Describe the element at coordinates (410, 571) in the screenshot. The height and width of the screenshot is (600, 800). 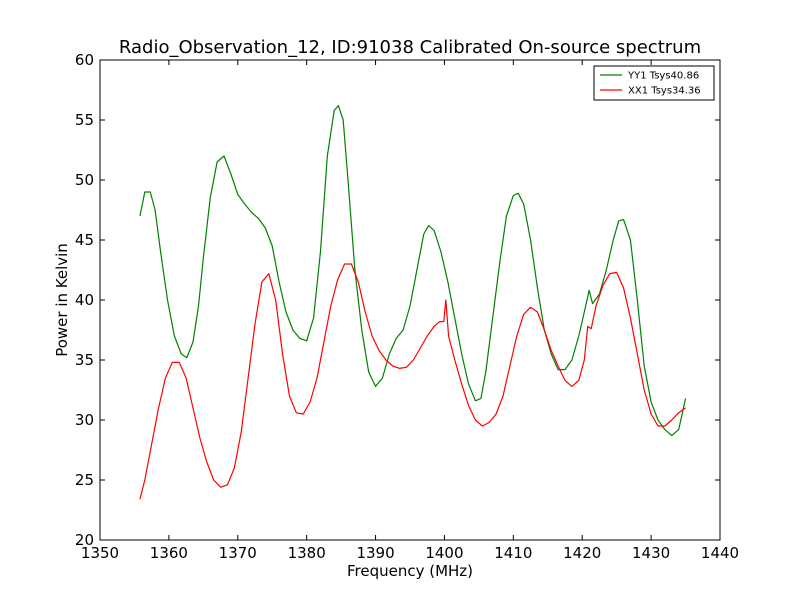
I see `x-axis-label: Frequency (MHz)` at that location.